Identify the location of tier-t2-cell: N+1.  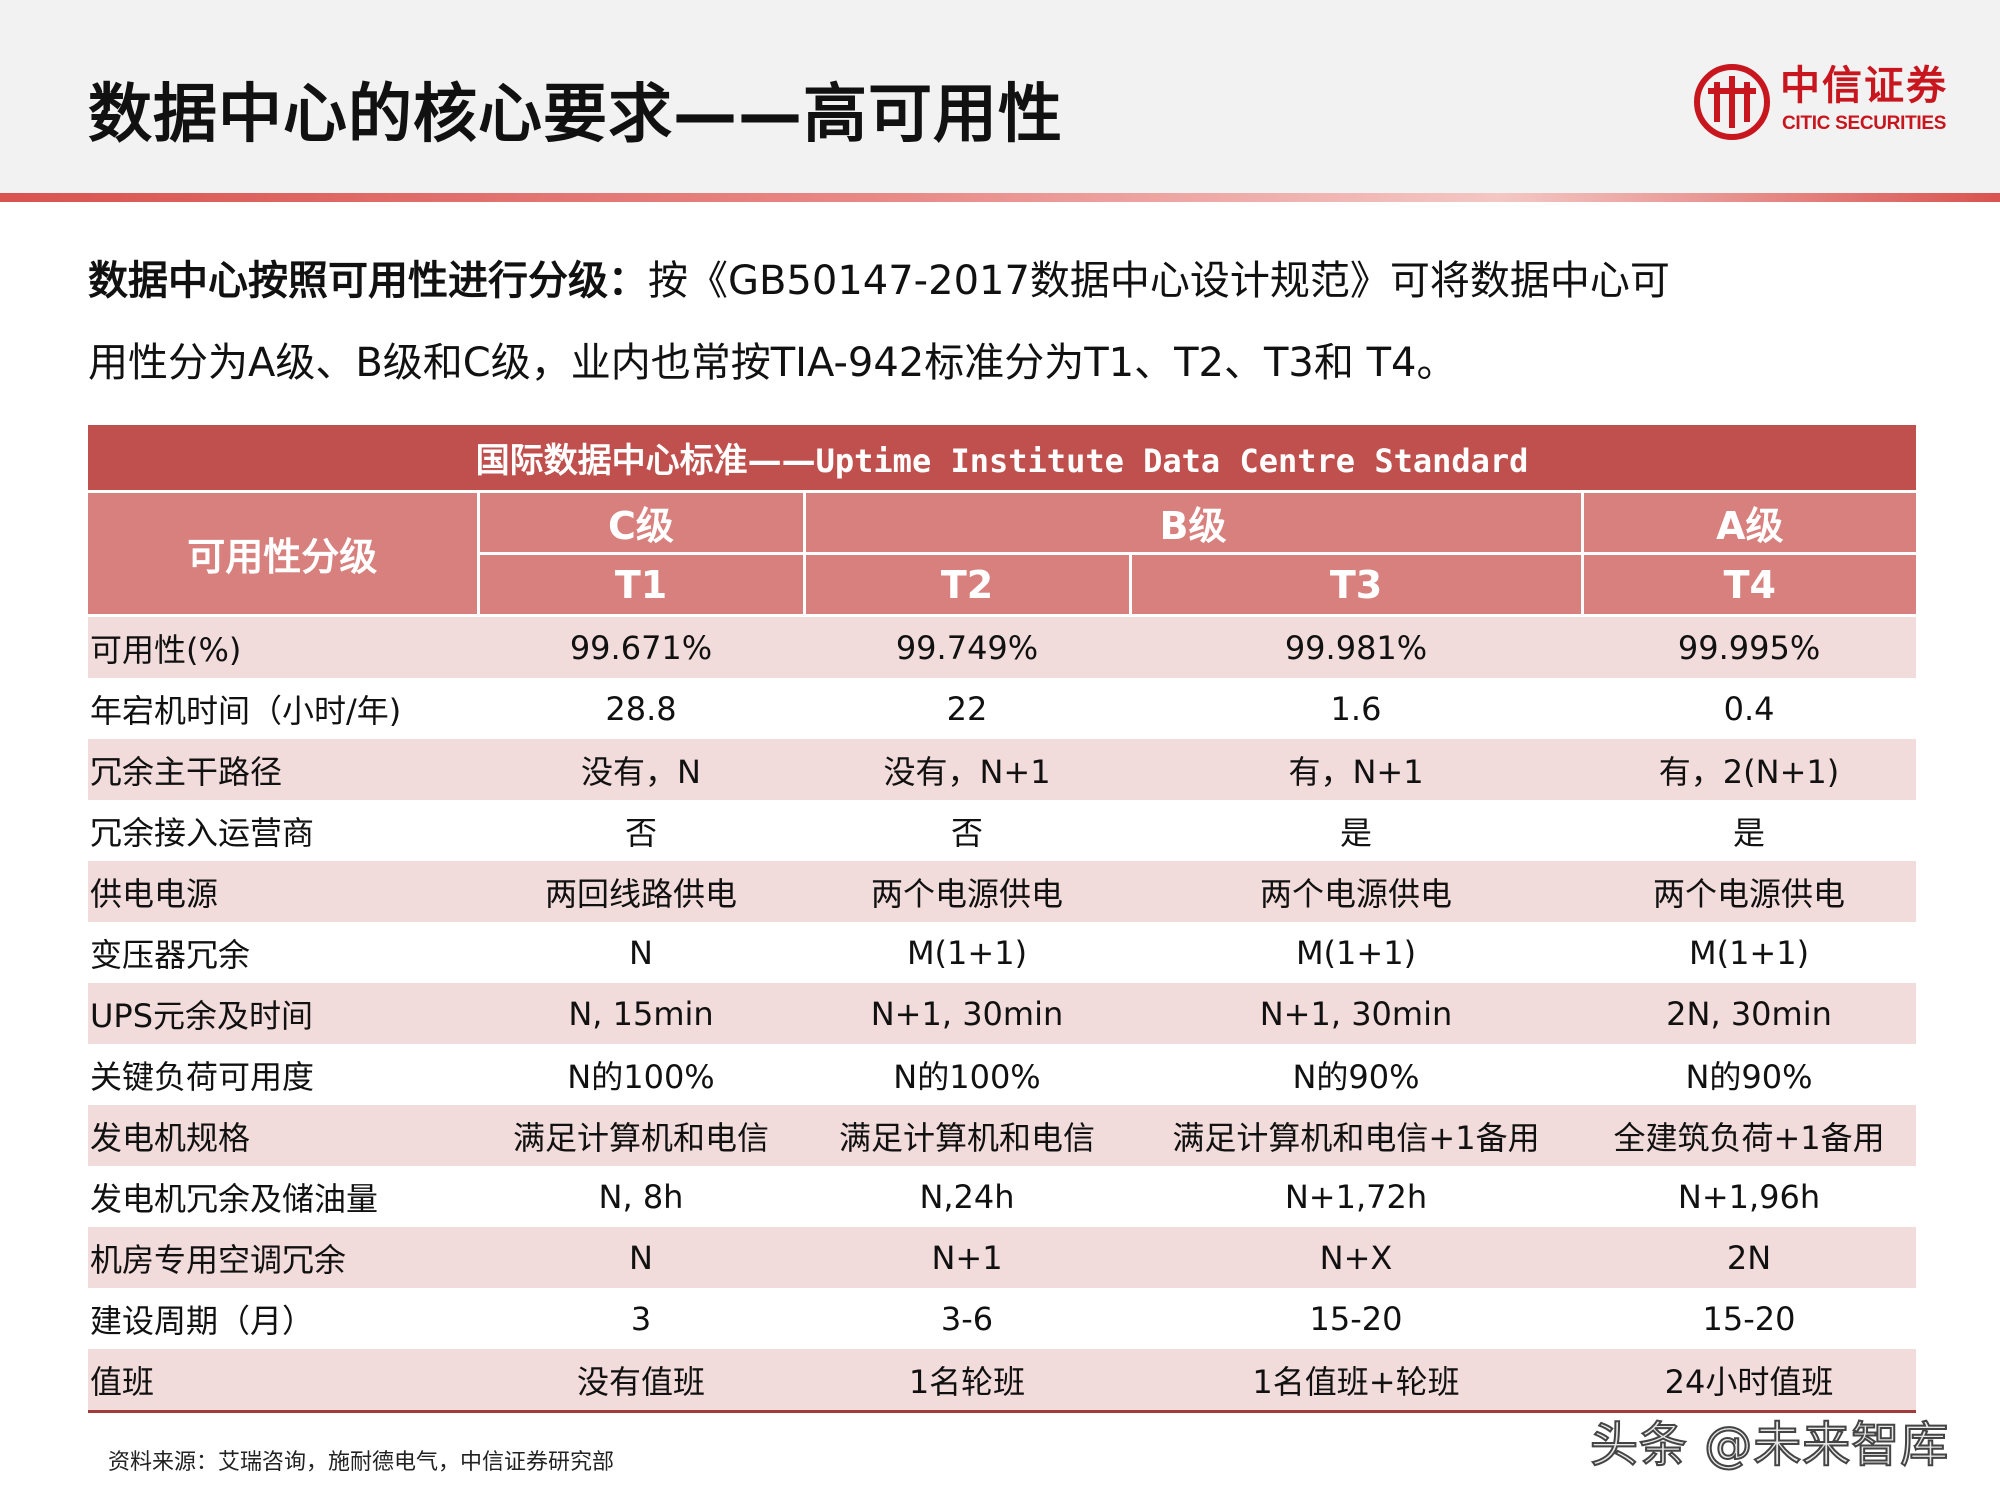
(967, 1257).